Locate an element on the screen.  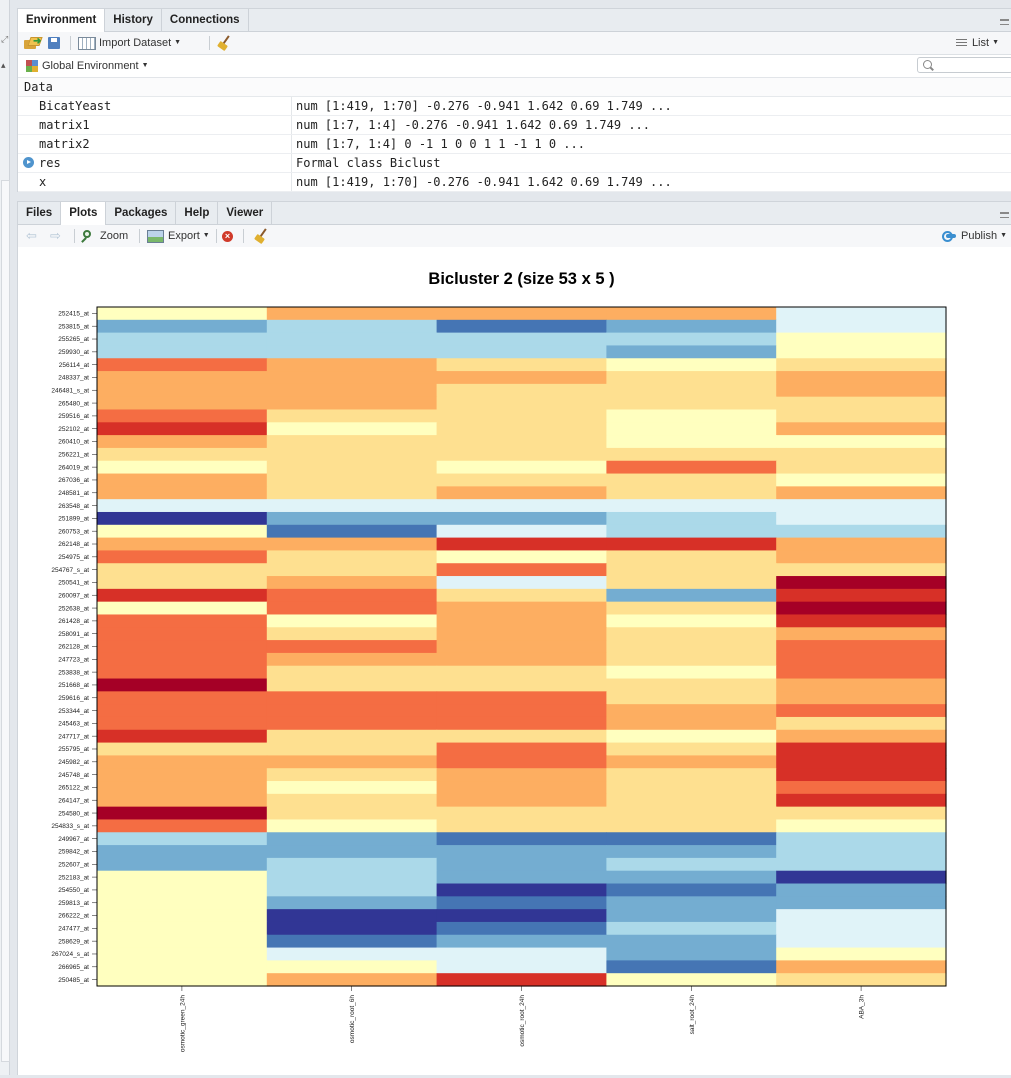
load-workspace-button: ➜ is located at coordinates (33, 43).